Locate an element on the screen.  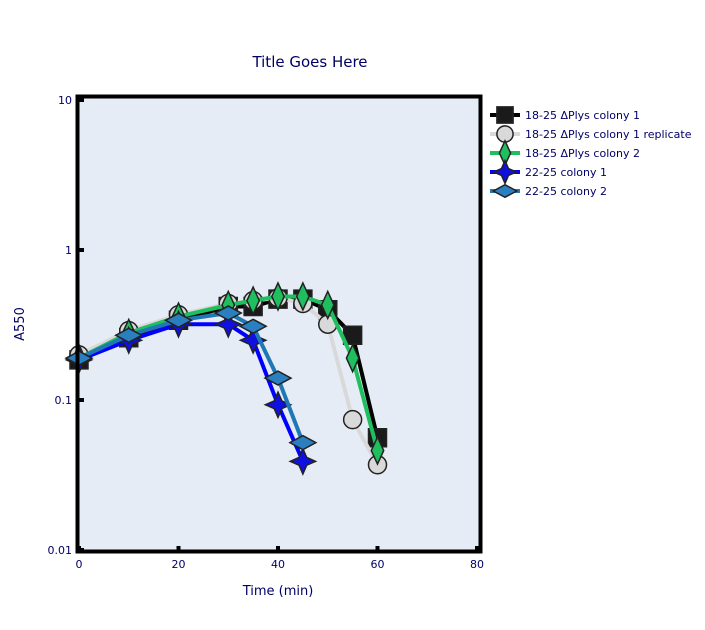
y-tick-label: 0.01 is located at coordinates (60, 550).